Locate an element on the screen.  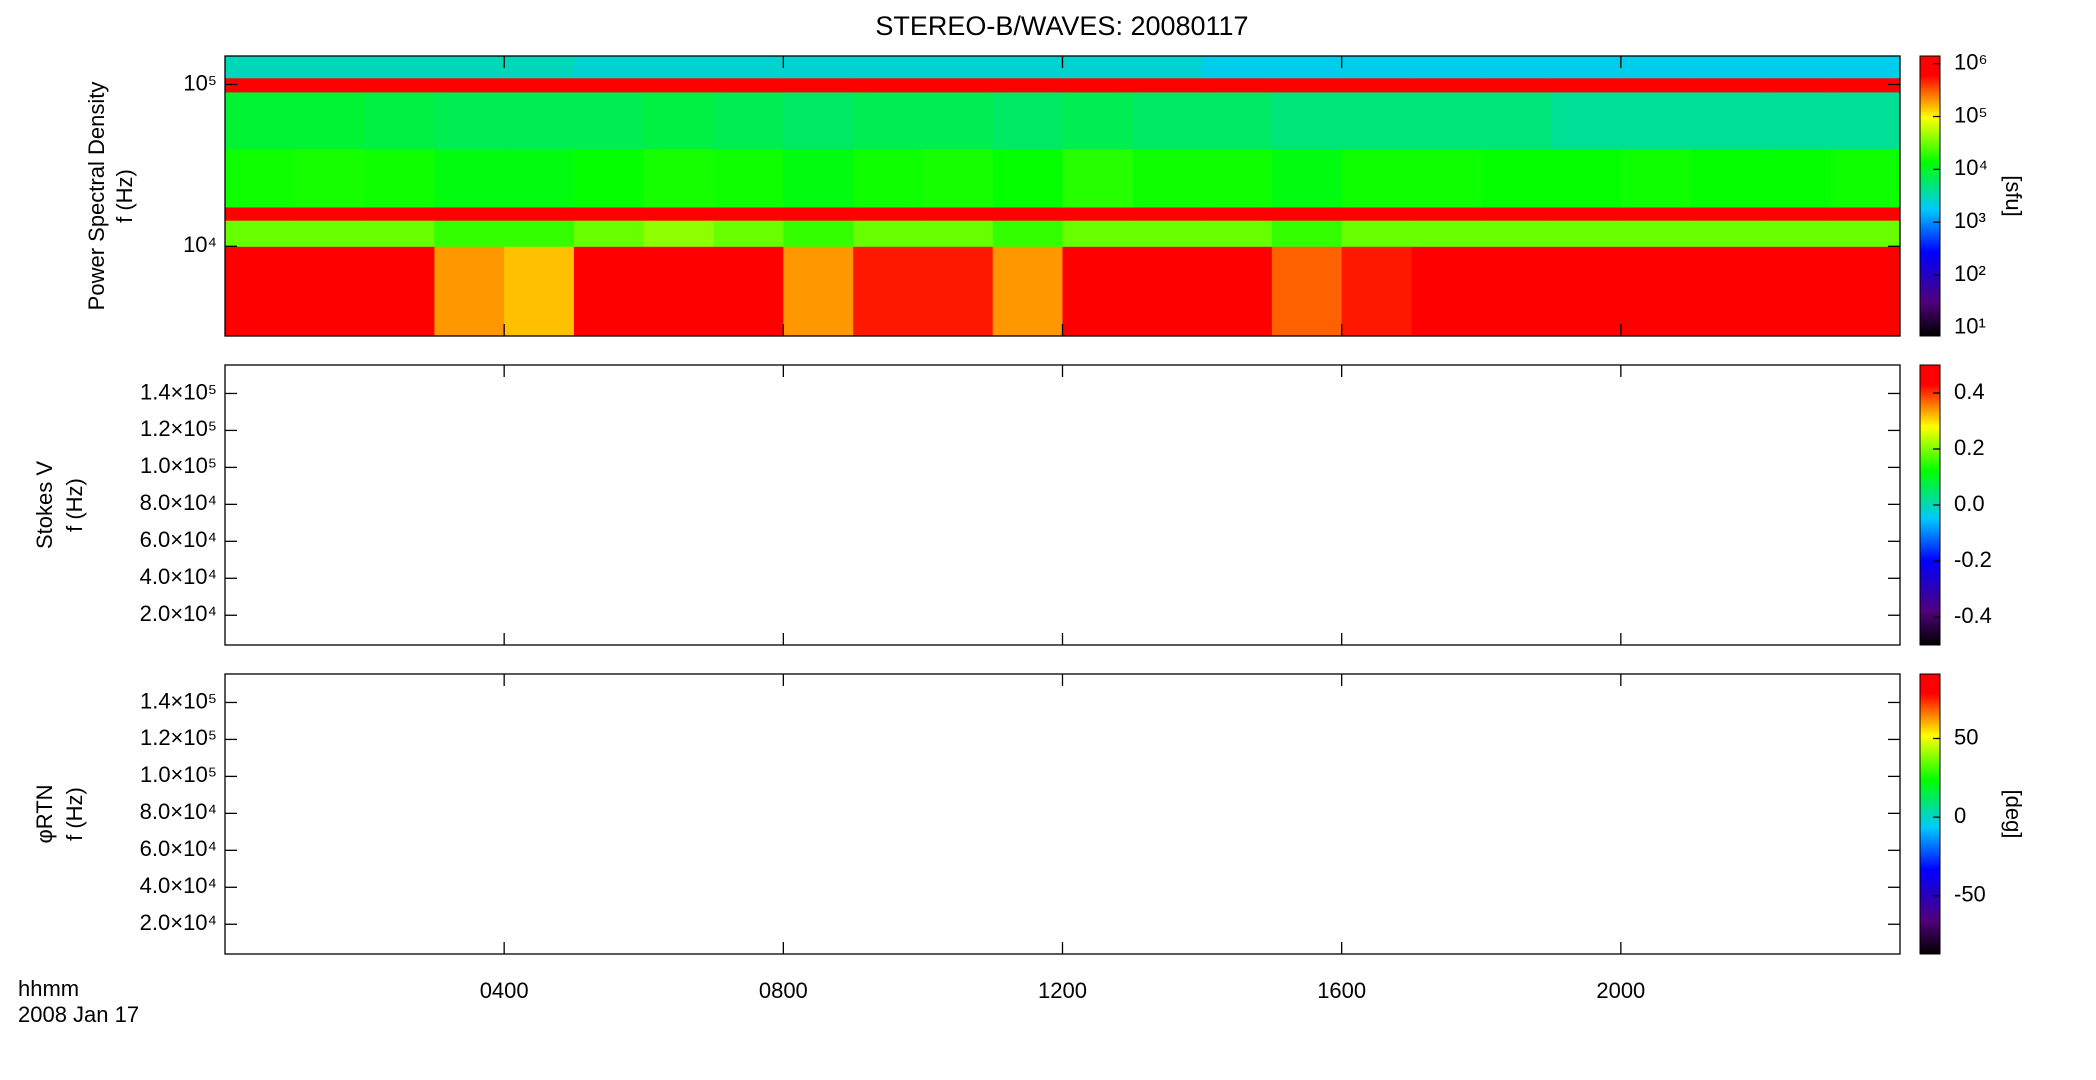
y-tick-label: 2.0×10⁴ is located at coordinates (178, 922).